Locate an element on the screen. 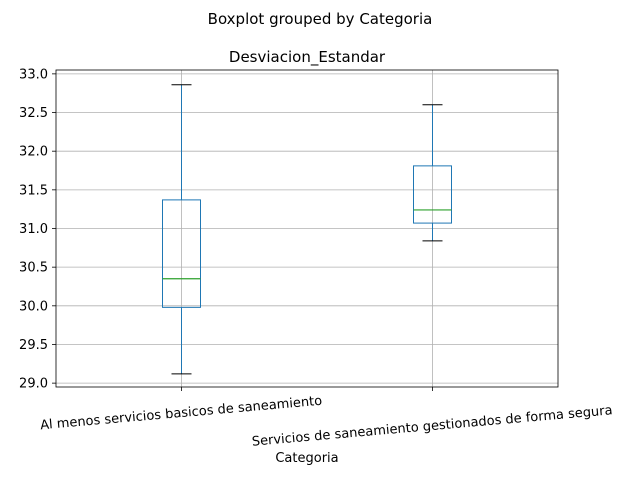  y-tick-label: 29.0 is located at coordinates (33, 384).